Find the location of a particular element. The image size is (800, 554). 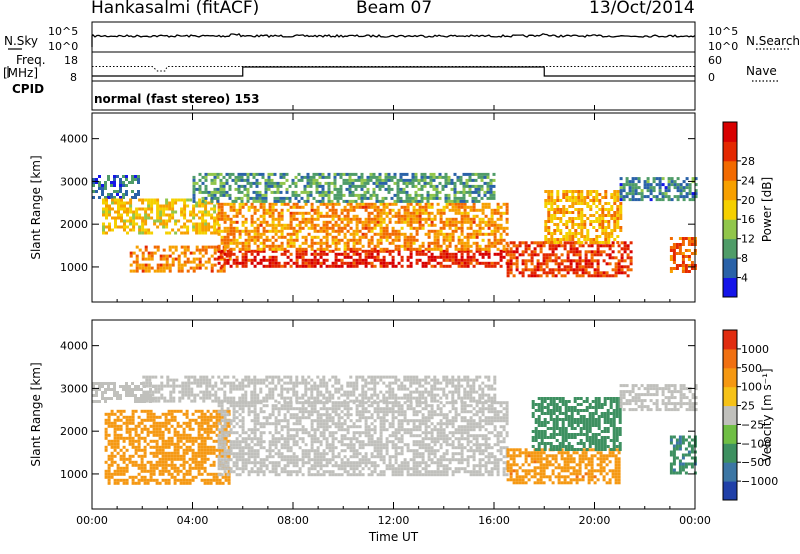

freq-label: Freq. is located at coordinates (31, 60).